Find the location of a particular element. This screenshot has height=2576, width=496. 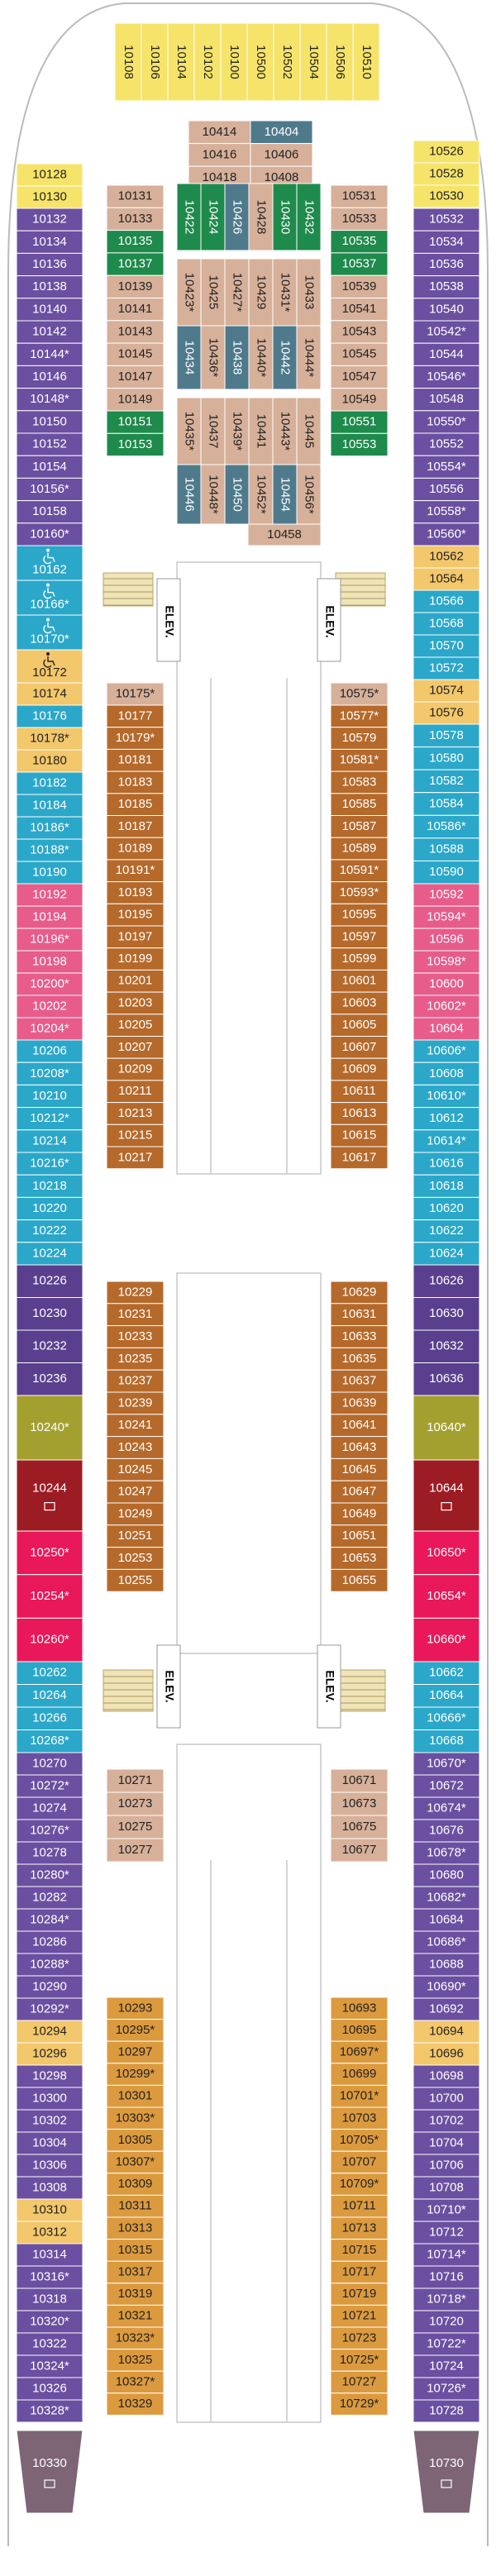

cabin-number: 10575* is located at coordinates (359, 693).